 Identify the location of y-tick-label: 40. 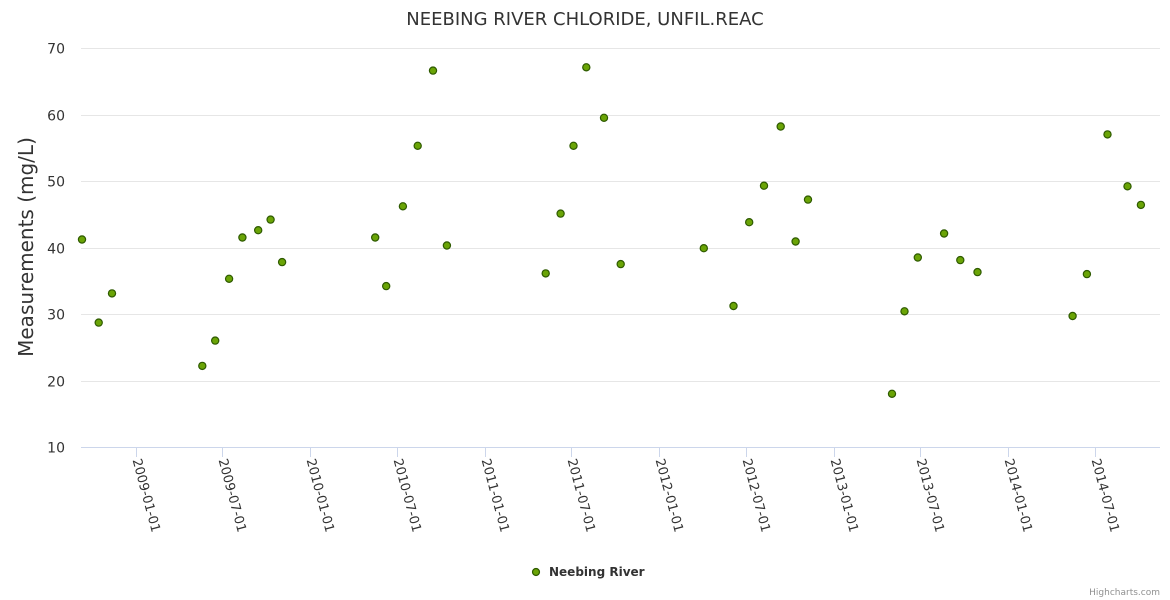
(56, 250).